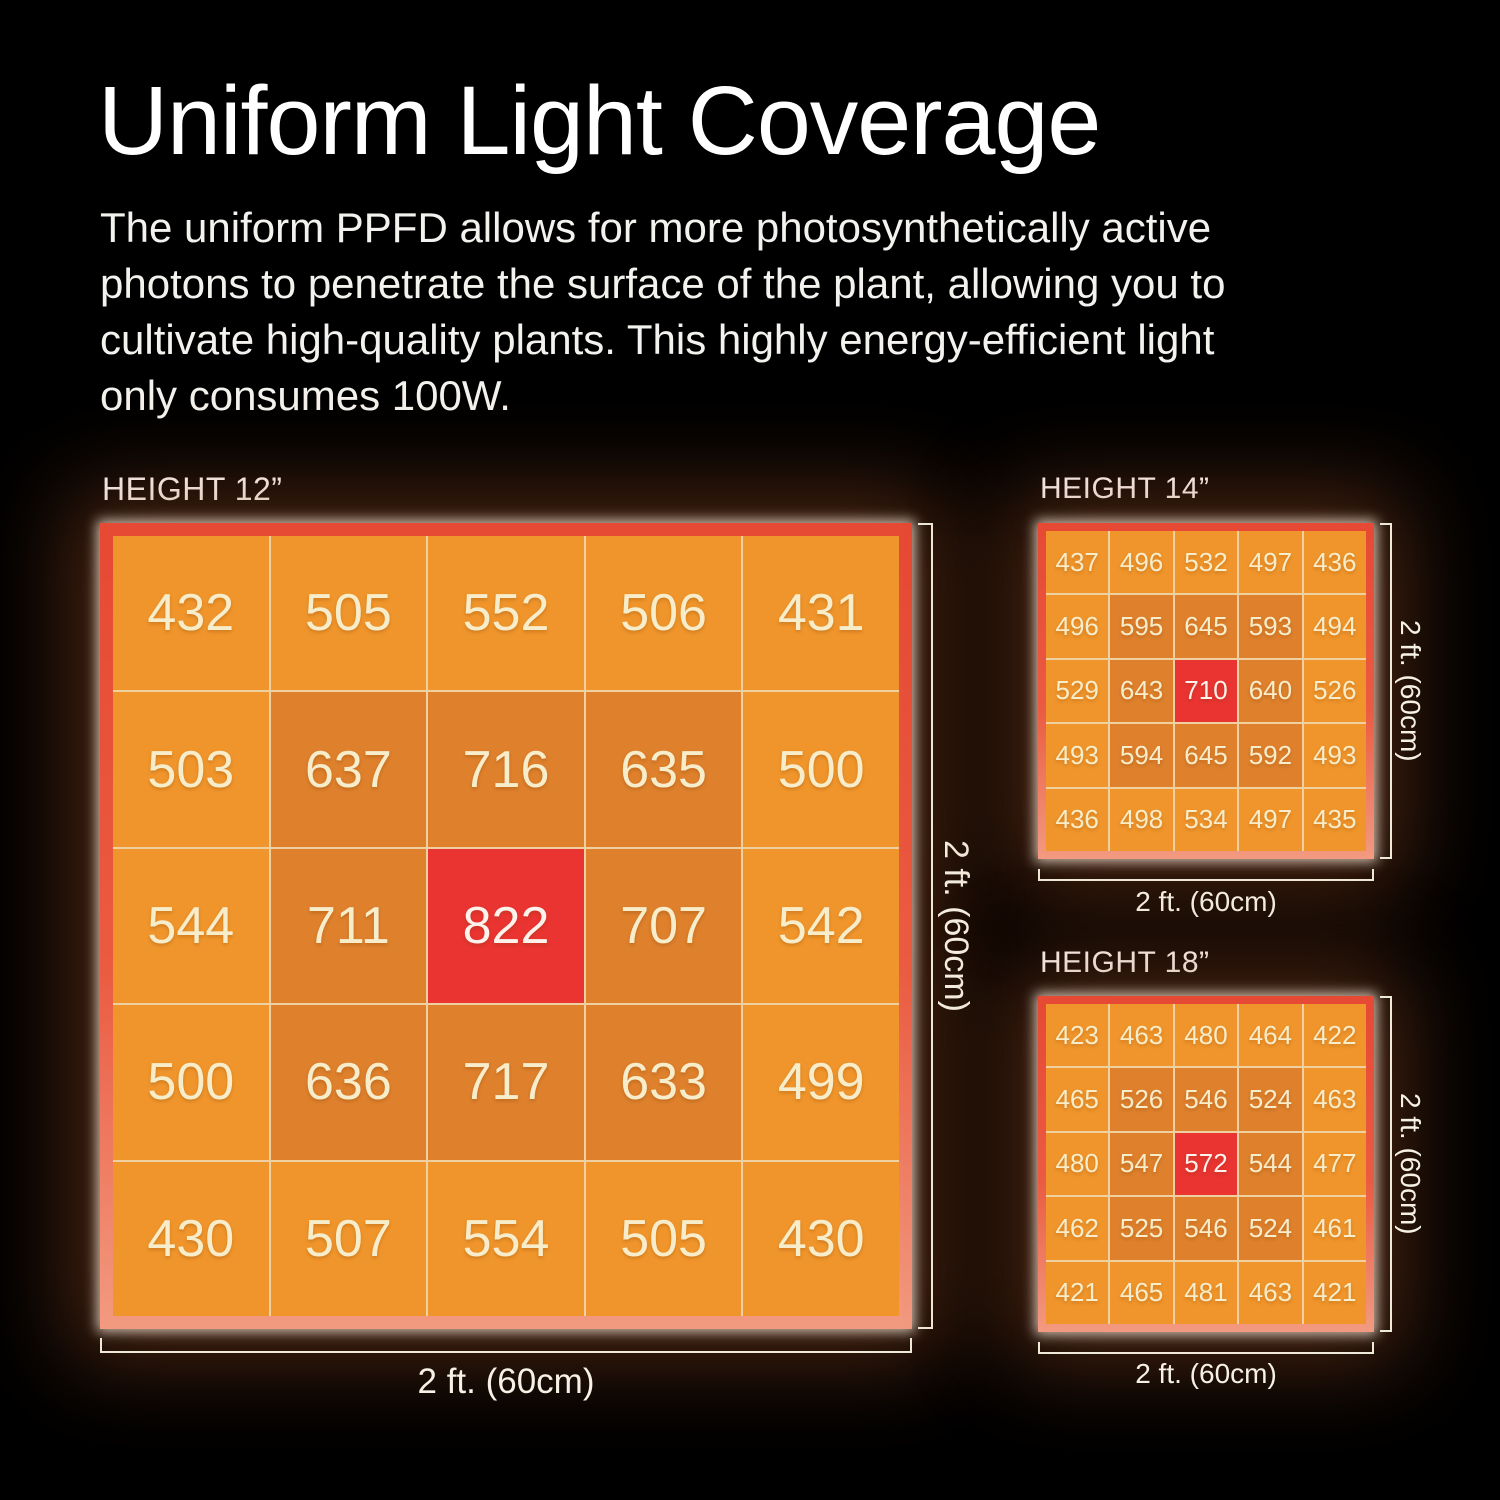 This screenshot has height=1500, width=1500. What do you see at coordinates (821, 926) in the screenshot?
I see `ppfd-cell: 542` at bounding box center [821, 926].